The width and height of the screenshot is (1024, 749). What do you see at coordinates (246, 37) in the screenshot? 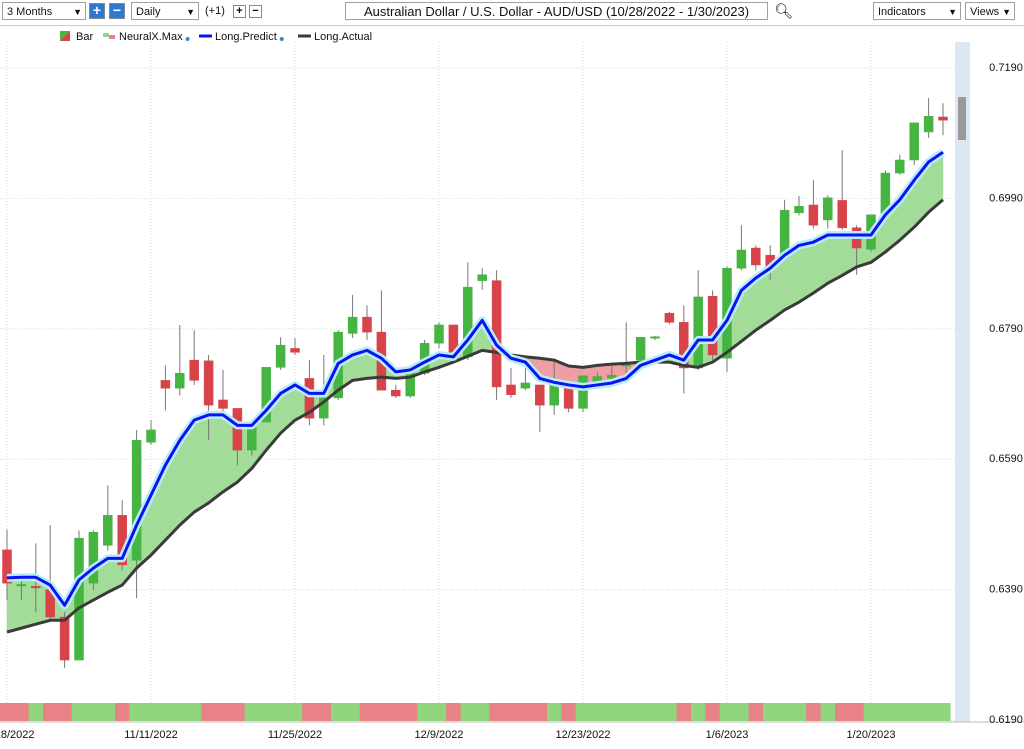
I see `legend-label: Long.Predict` at bounding box center [246, 37].